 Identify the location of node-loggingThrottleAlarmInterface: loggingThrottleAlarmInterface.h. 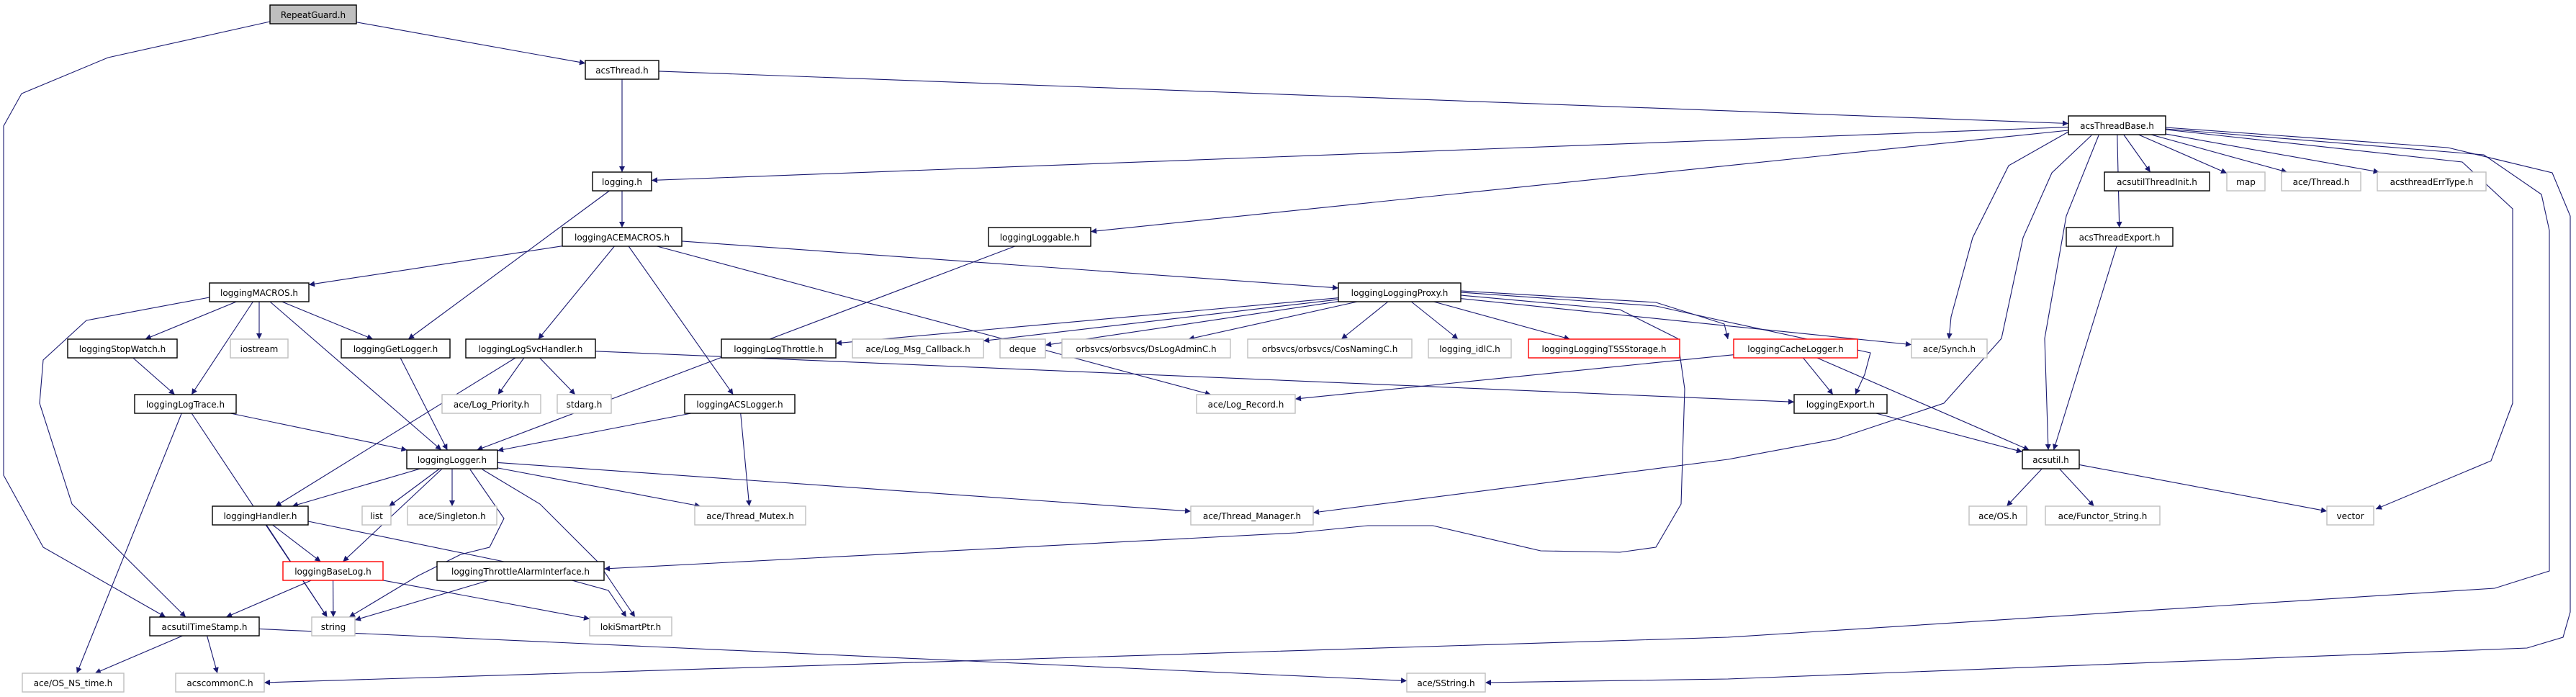
(520, 571).